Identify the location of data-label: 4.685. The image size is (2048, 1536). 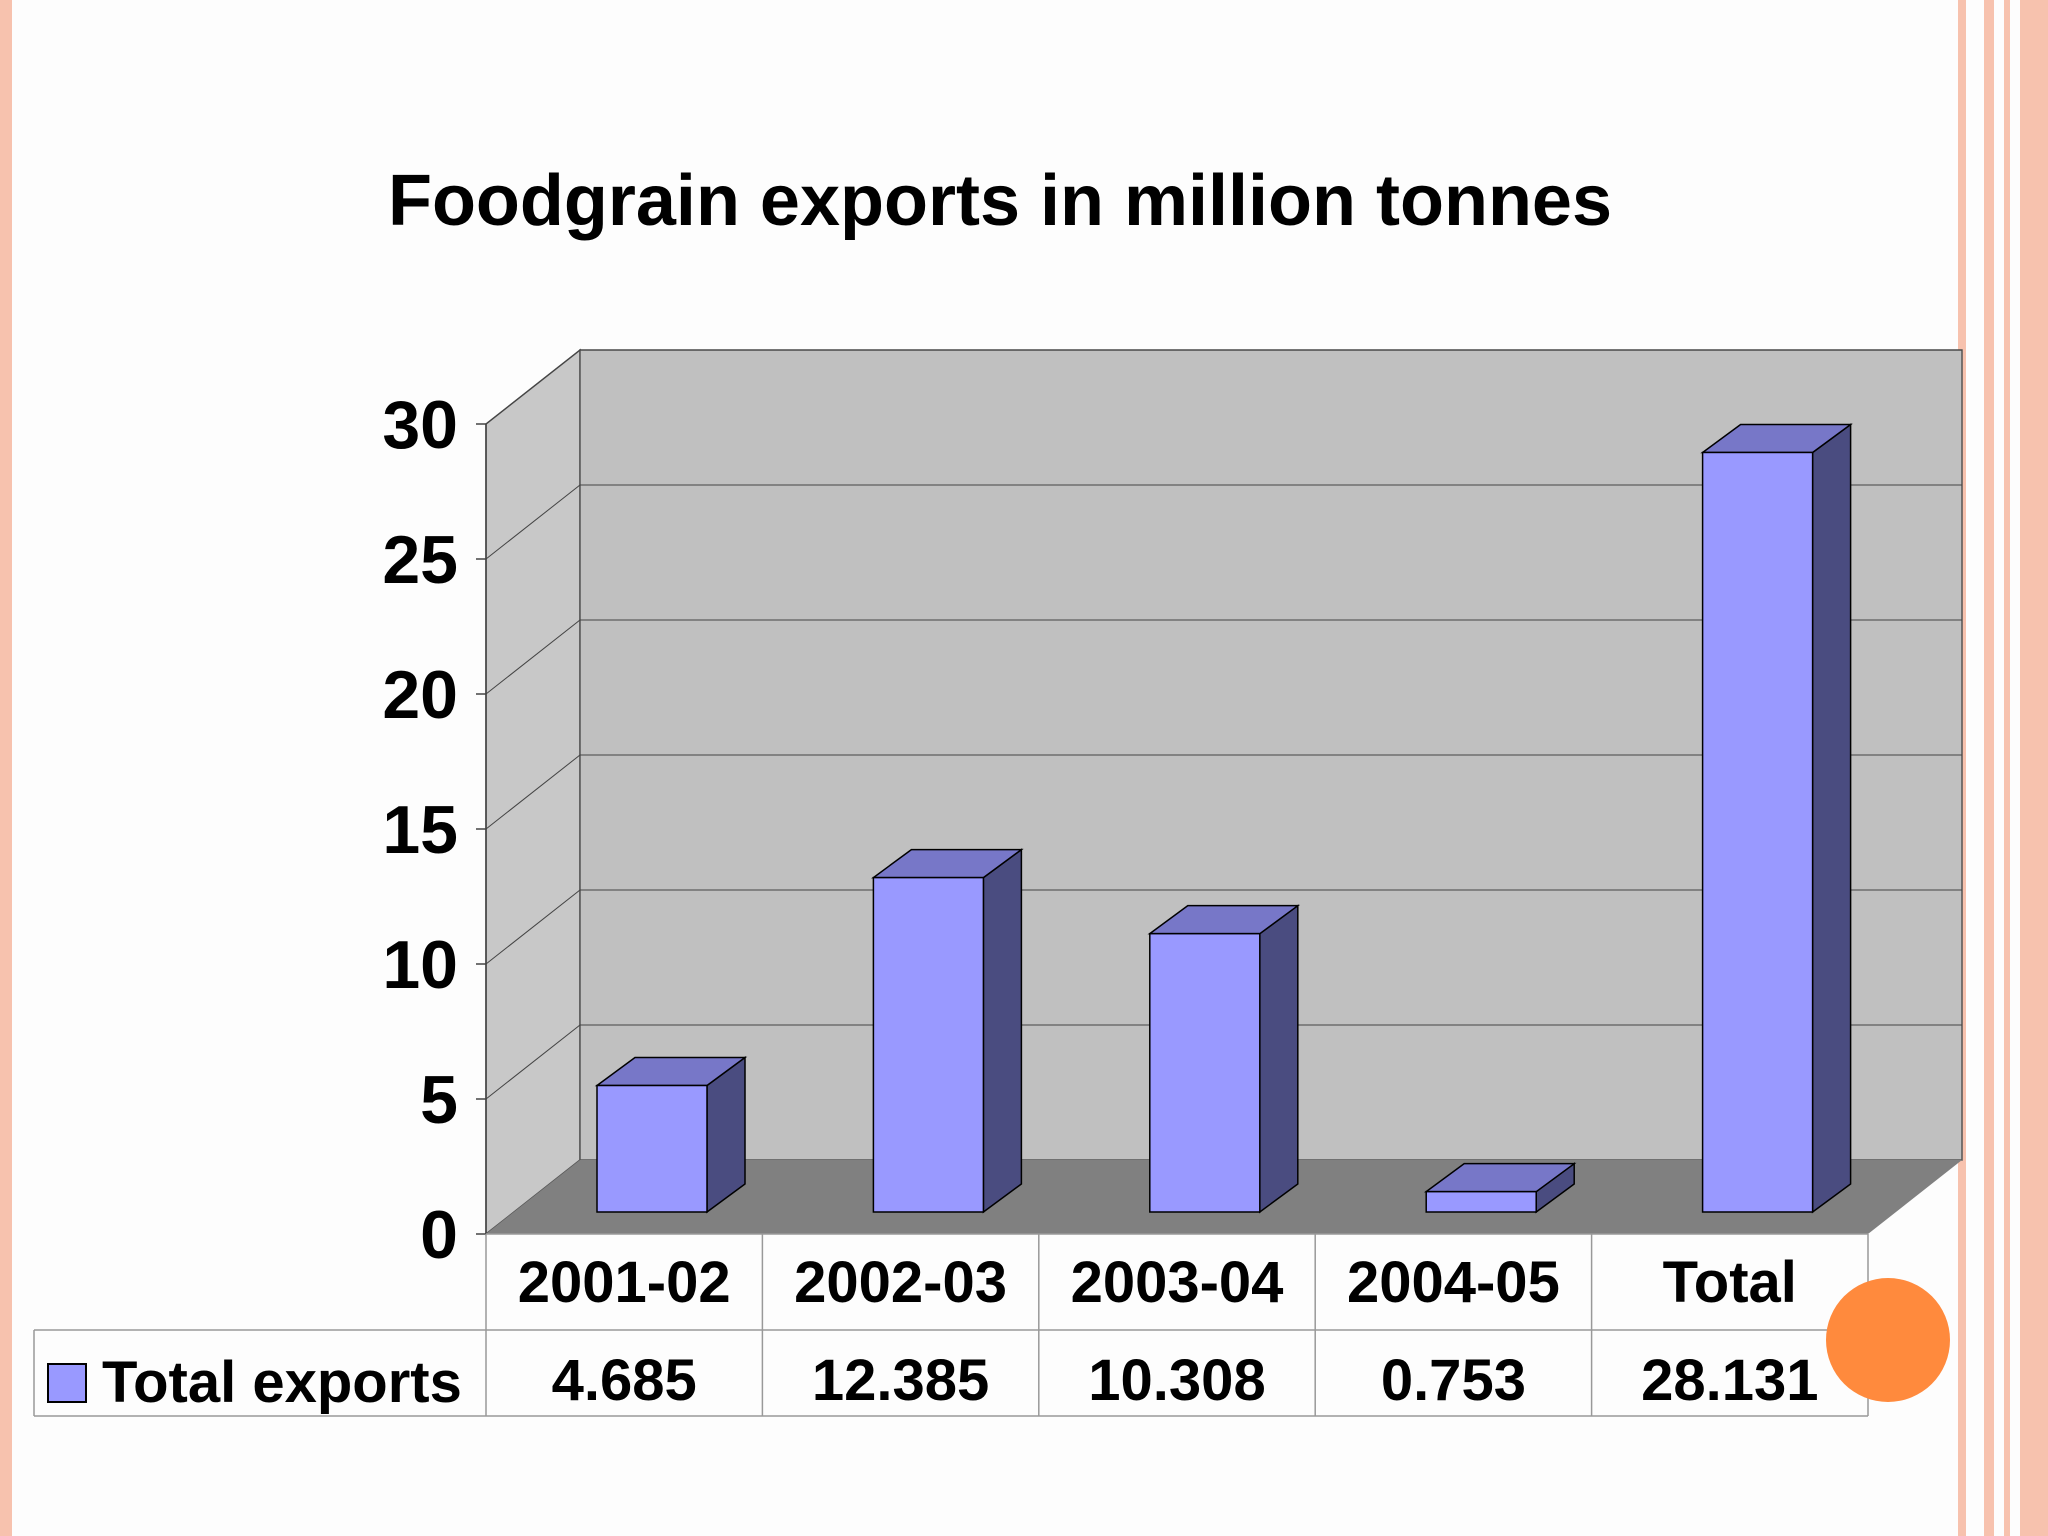
(624, 1380).